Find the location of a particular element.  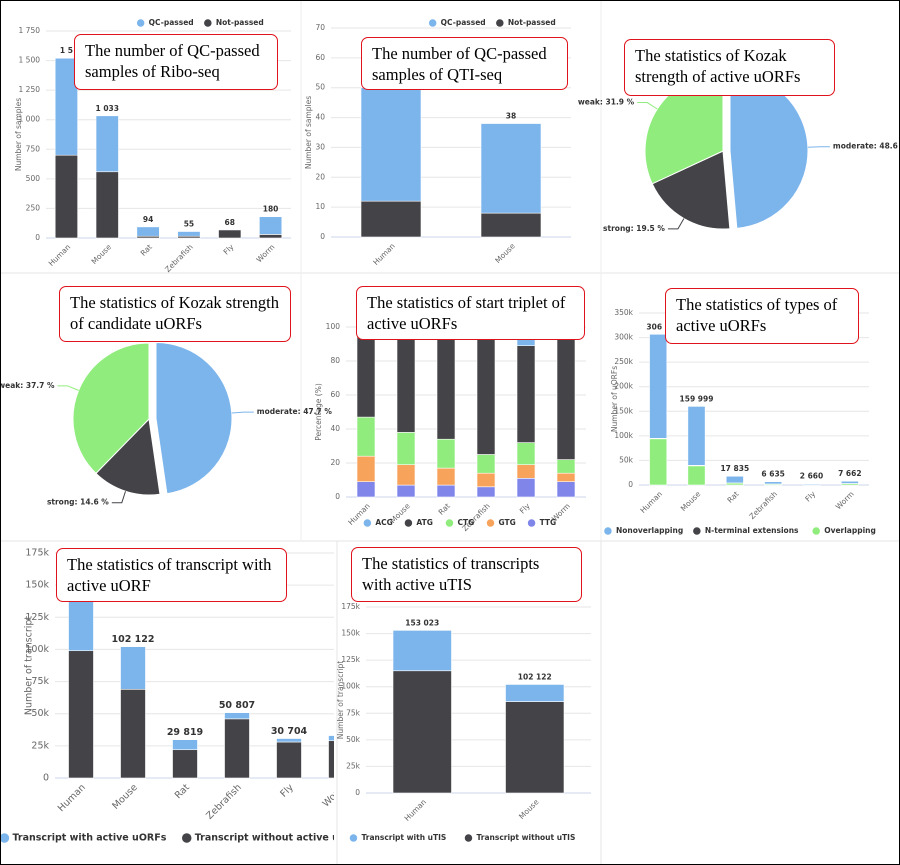

legend-label: TTG is located at coordinates (548, 522).